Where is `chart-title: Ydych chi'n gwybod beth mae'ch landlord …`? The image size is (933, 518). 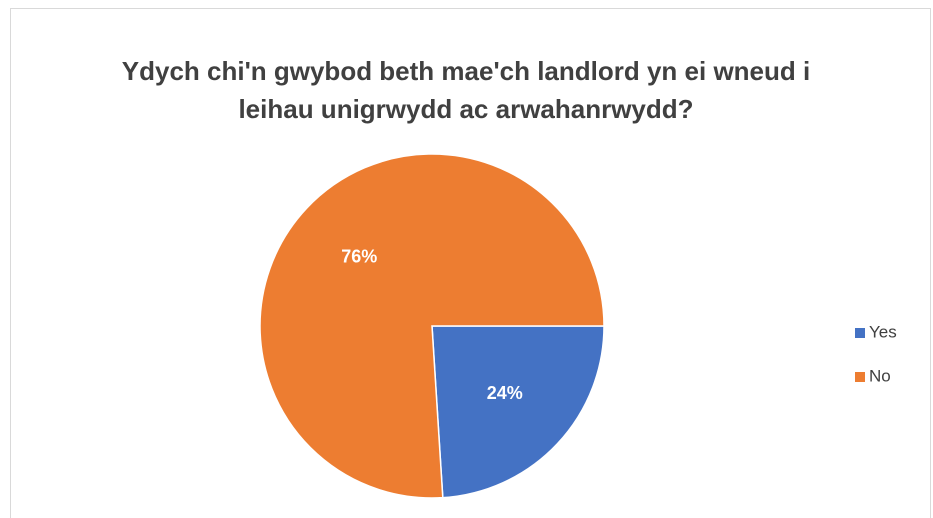 chart-title: Ydych chi'n gwybod beth mae'ch landlord … is located at coordinates (466, 90).